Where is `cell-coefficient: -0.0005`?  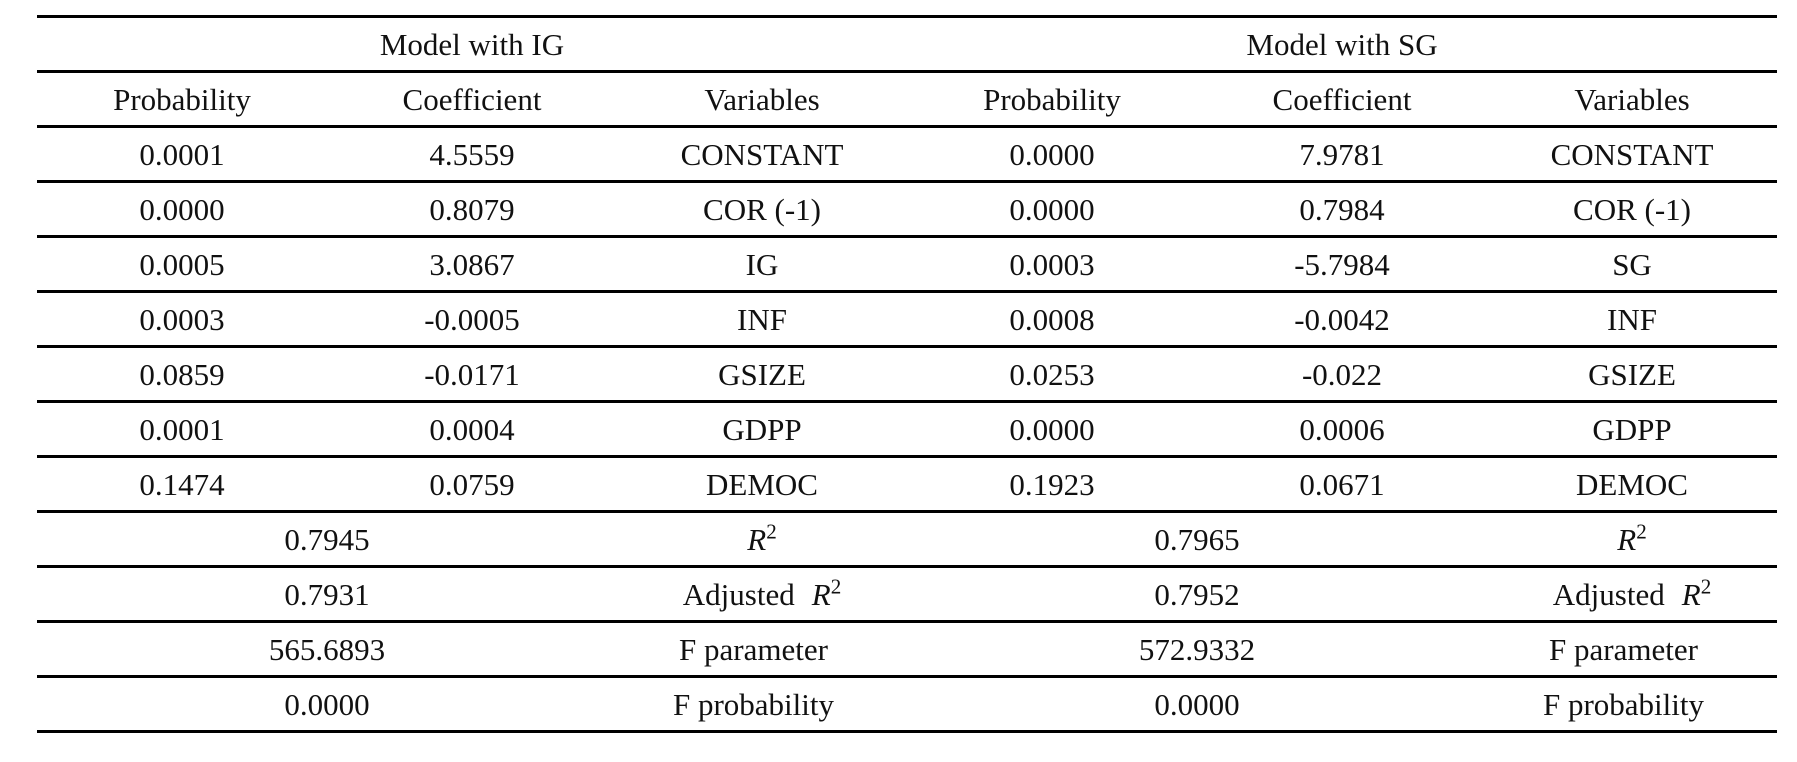
cell-coefficient: -0.0005 is located at coordinates (472, 319).